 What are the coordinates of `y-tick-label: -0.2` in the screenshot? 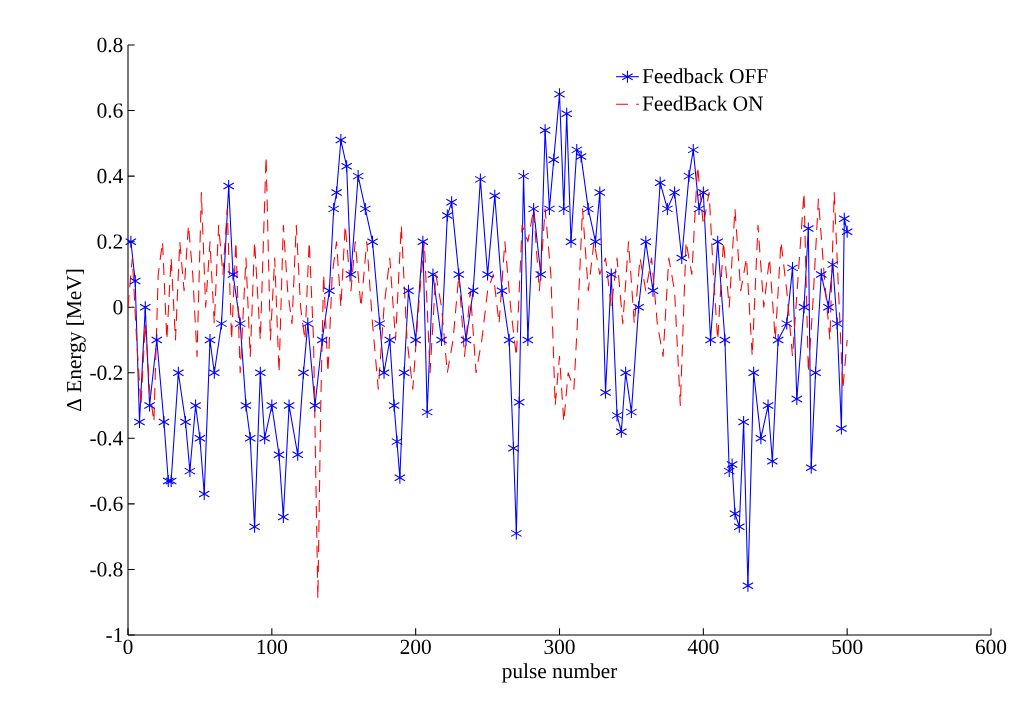 It's located at (106, 373).